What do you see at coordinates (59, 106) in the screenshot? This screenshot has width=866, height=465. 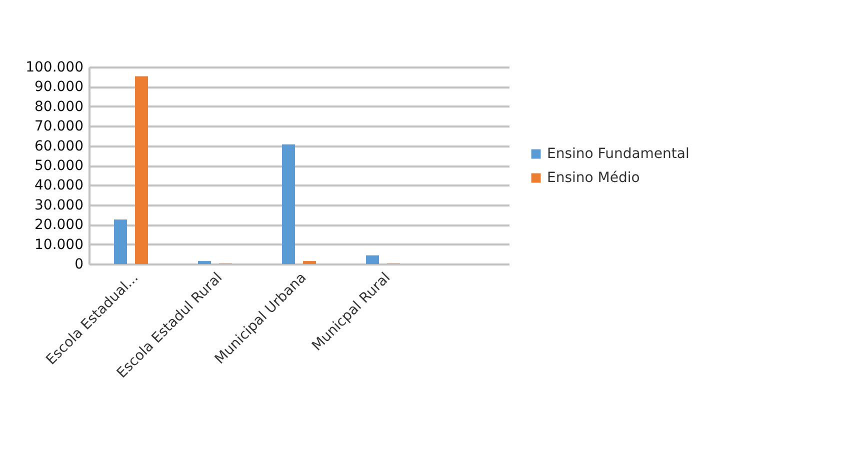 I see `y-tick-label: 80.000` at bounding box center [59, 106].